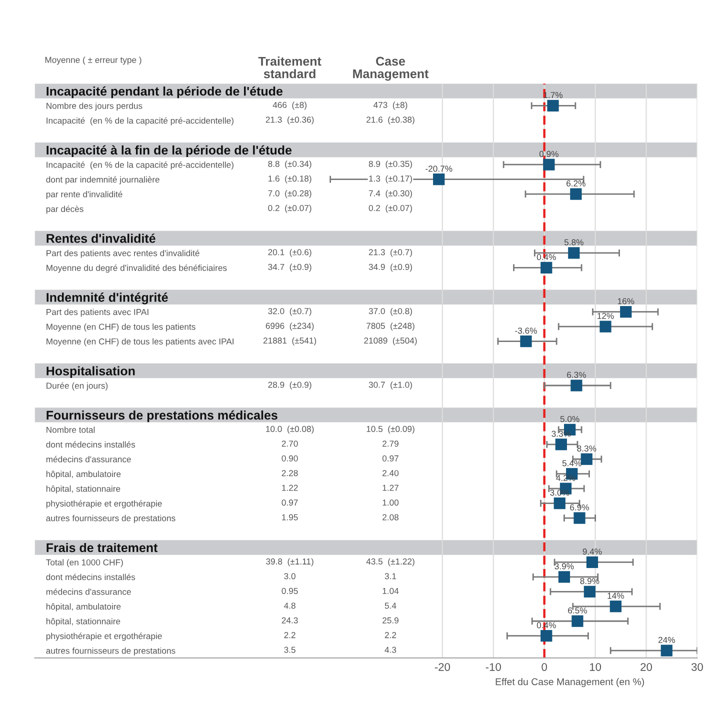  What do you see at coordinates (390, 458) in the screenshot?
I see `text: 0.97` at bounding box center [390, 458].